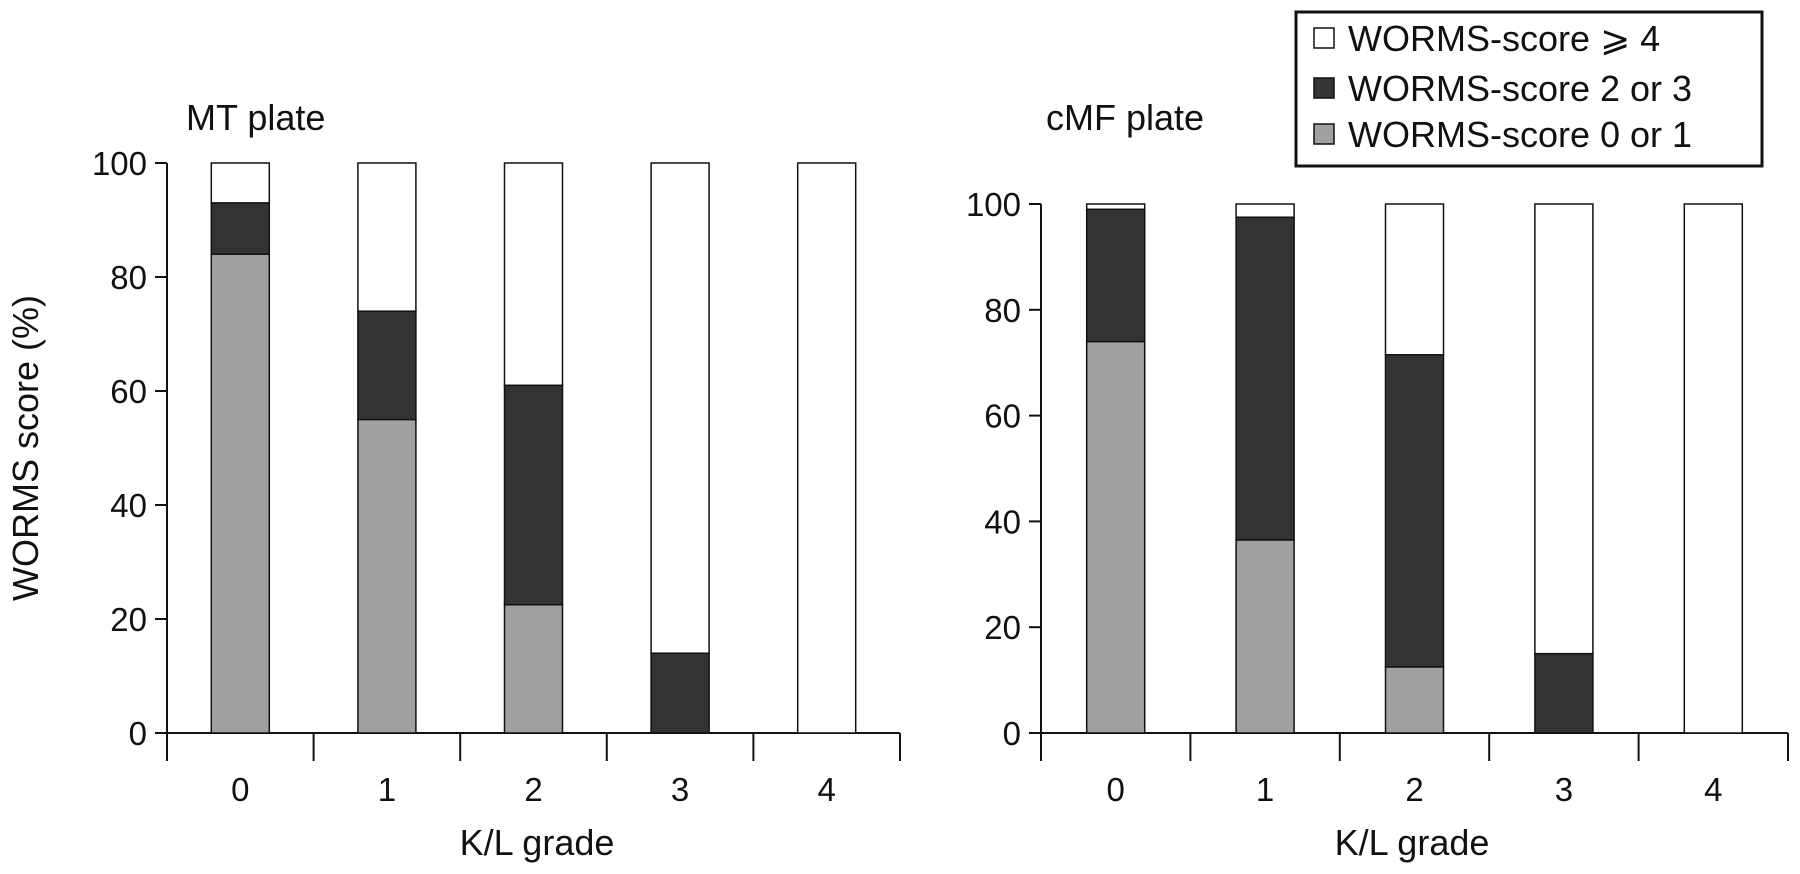 The image size is (1800, 874). I want to click on legend-item: WORMS-score ⩾ 4, so click(1486, 38).